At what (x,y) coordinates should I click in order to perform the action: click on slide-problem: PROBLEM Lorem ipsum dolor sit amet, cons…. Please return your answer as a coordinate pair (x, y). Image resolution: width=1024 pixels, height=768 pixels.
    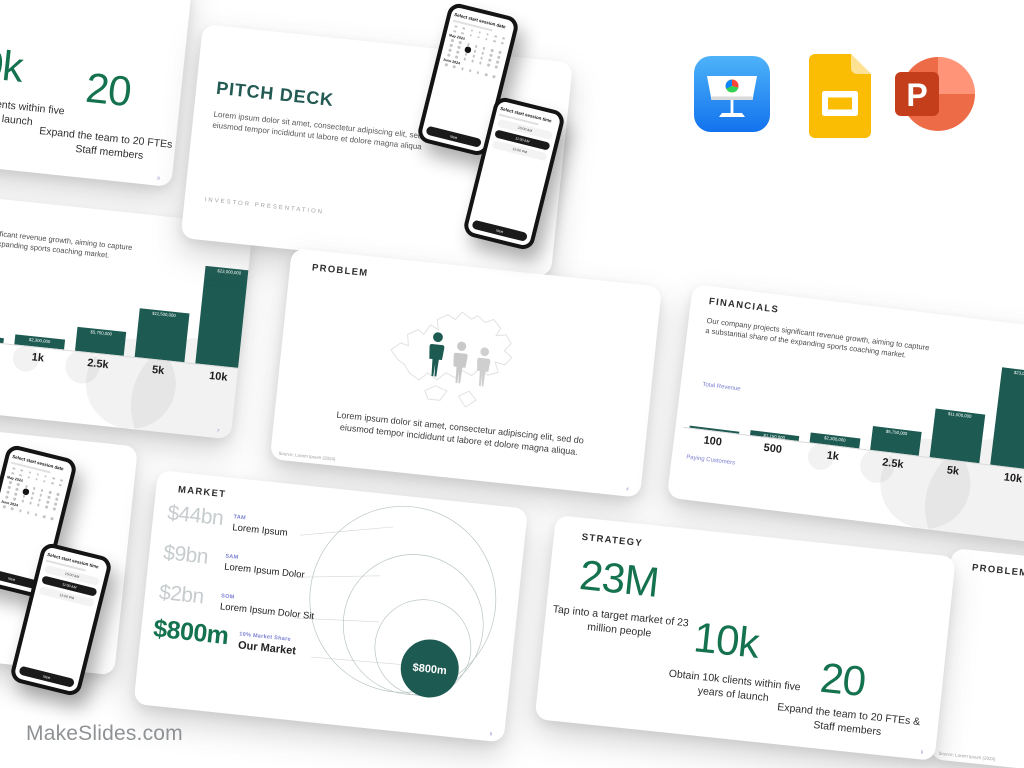
    Looking at the image, I should click on (465, 373).